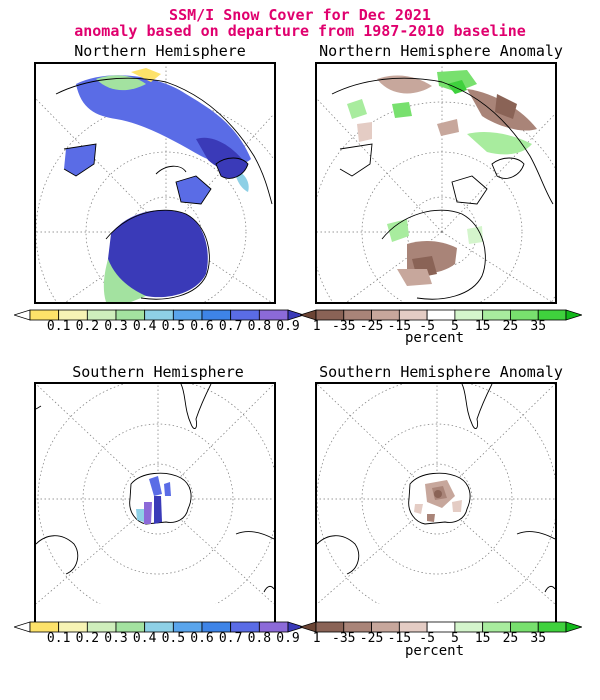 The width and height of the screenshot is (600, 700). I want to click on cover-colorbar-top-labels: 0.1 0.2 0.3 0.4 0.5 0.6 0.7 0.8 0.9 1, so click(167, 327).